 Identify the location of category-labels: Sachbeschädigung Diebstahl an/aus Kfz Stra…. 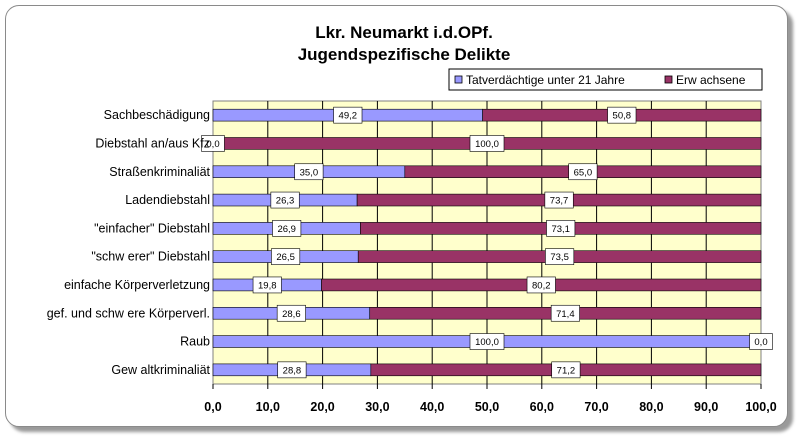
(129, 242).